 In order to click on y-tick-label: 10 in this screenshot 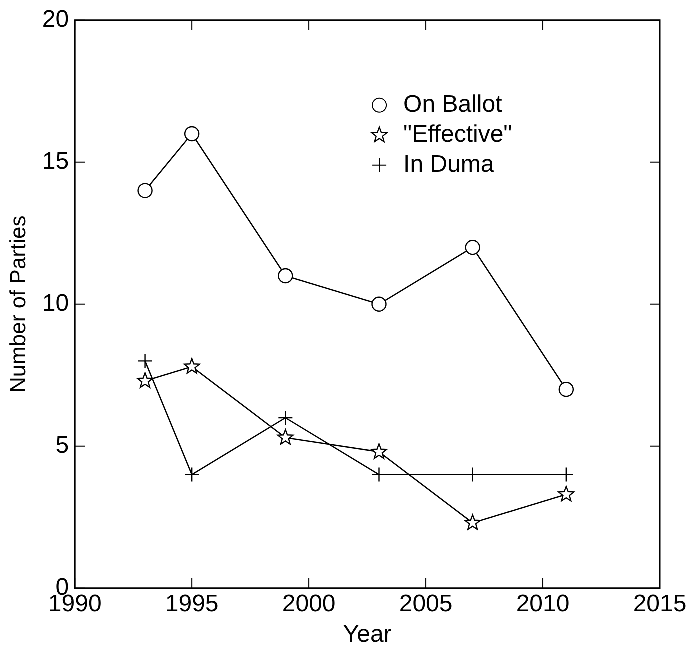, I will do `click(56, 304)`.